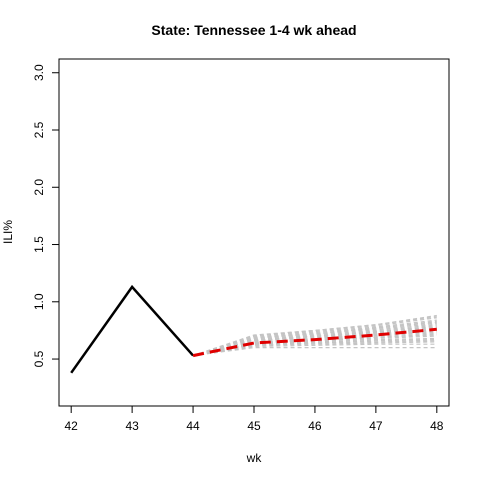  What do you see at coordinates (376, 426) in the screenshot?
I see `x-tick-label-47: 47` at bounding box center [376, 426].